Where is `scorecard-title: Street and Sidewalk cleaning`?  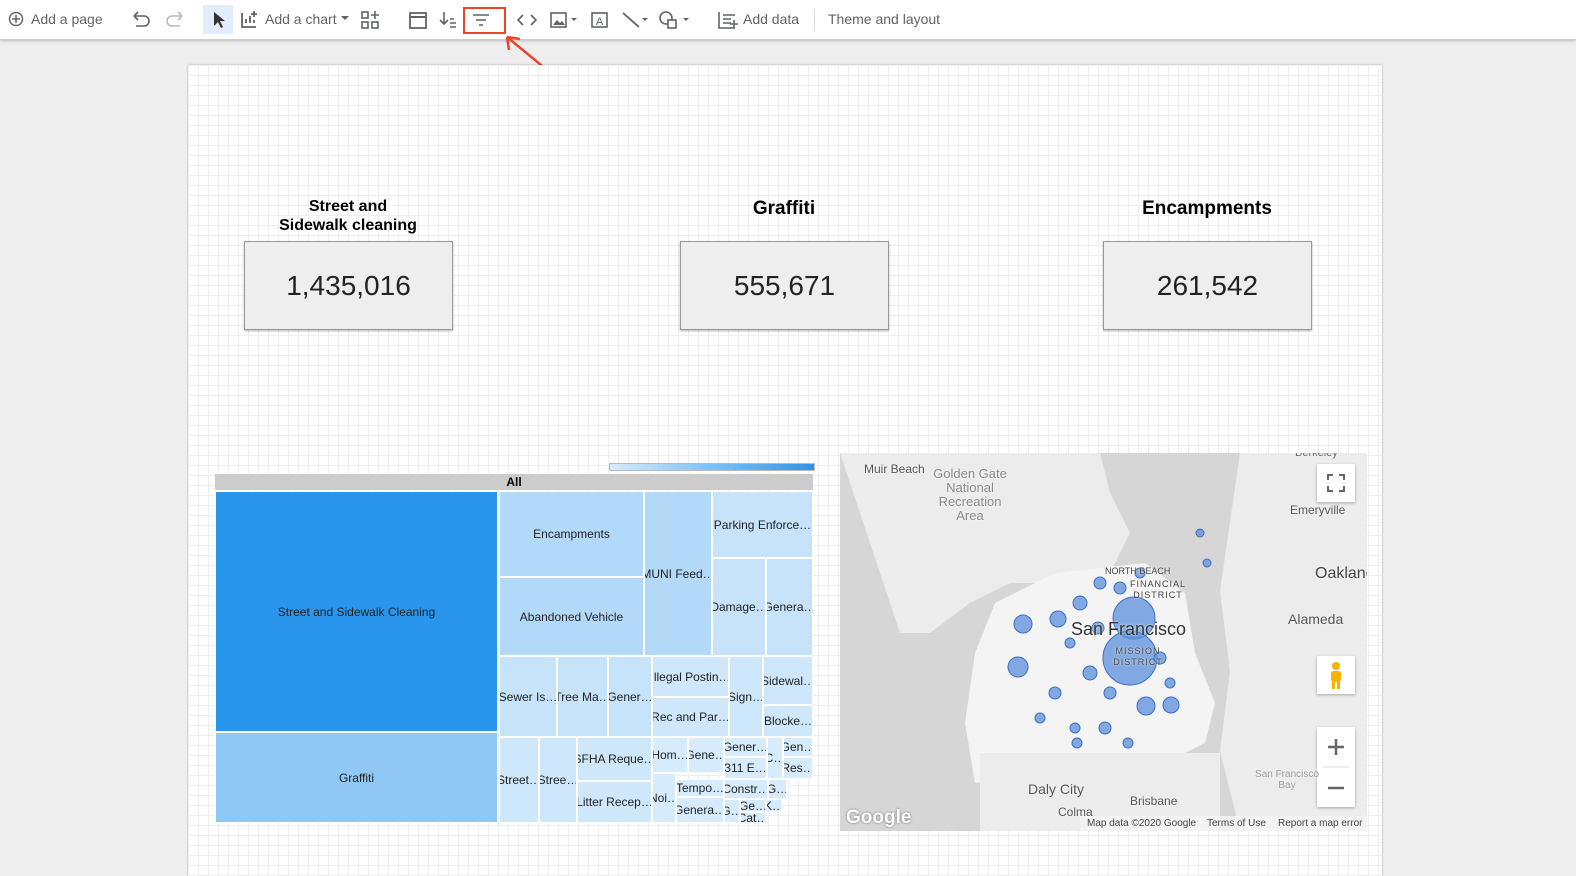
scorecard-title: Street and Sidewalk cleaning is located at coordinates (348, 216).